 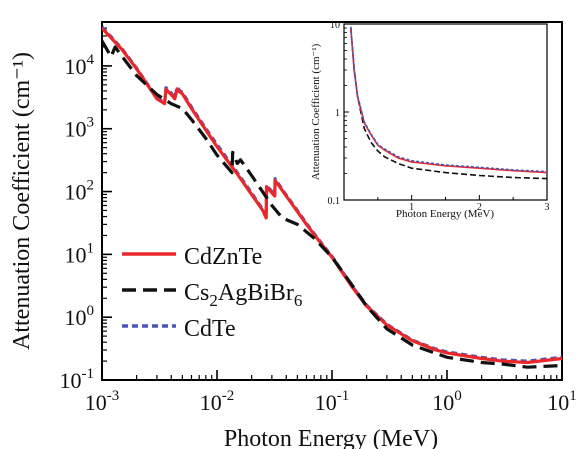 I want to click on inset-y-axis-label: Attenuation Coefficient (cm⁻¹), so click(x=316, y=111).